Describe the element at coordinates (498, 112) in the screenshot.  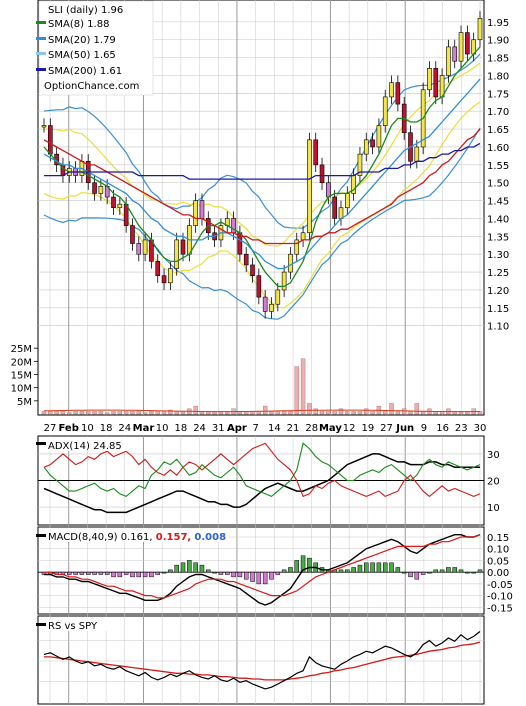
I see `price-tick-label: 1.70` at that location.